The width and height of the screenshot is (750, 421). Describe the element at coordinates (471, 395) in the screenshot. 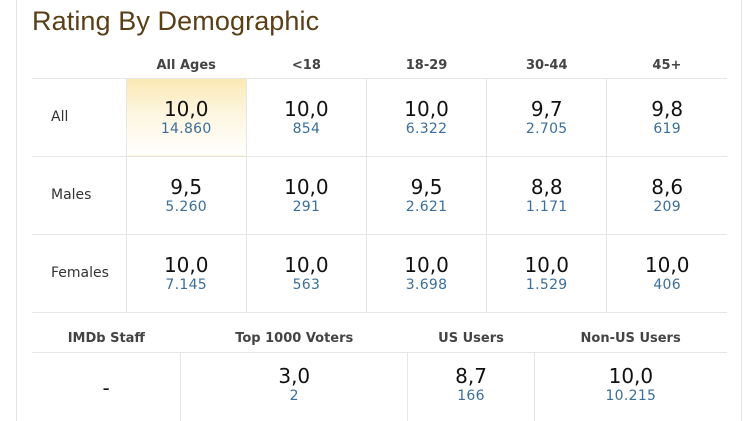

I see `vote-count-link: 166` at that location.